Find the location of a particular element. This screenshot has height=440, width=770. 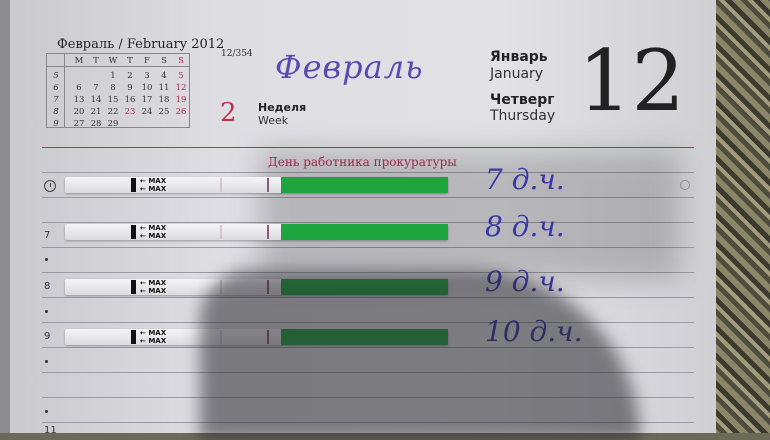

calendar-day: 24 is located at coordinates (147, 112).